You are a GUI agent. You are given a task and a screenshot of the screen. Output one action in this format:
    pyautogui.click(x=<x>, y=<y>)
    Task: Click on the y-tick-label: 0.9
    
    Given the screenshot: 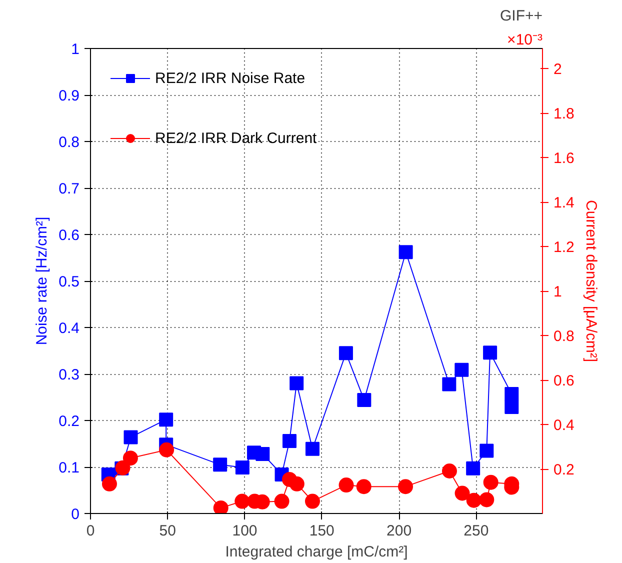 What is the action you would take?
    pyautogui.click(x=69, y=96)
    